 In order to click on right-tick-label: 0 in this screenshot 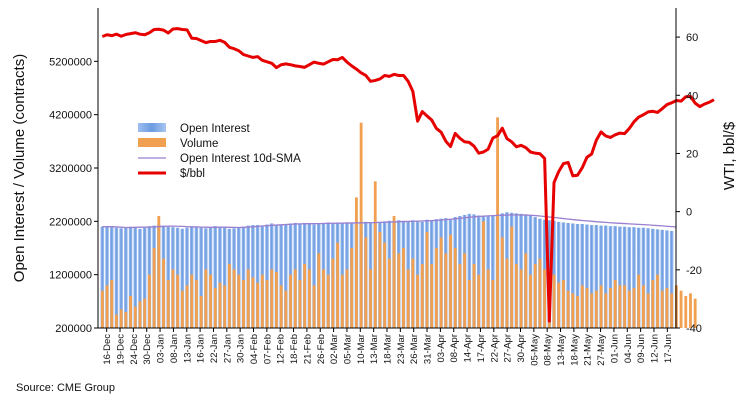, I will do `click(689, 213)`.